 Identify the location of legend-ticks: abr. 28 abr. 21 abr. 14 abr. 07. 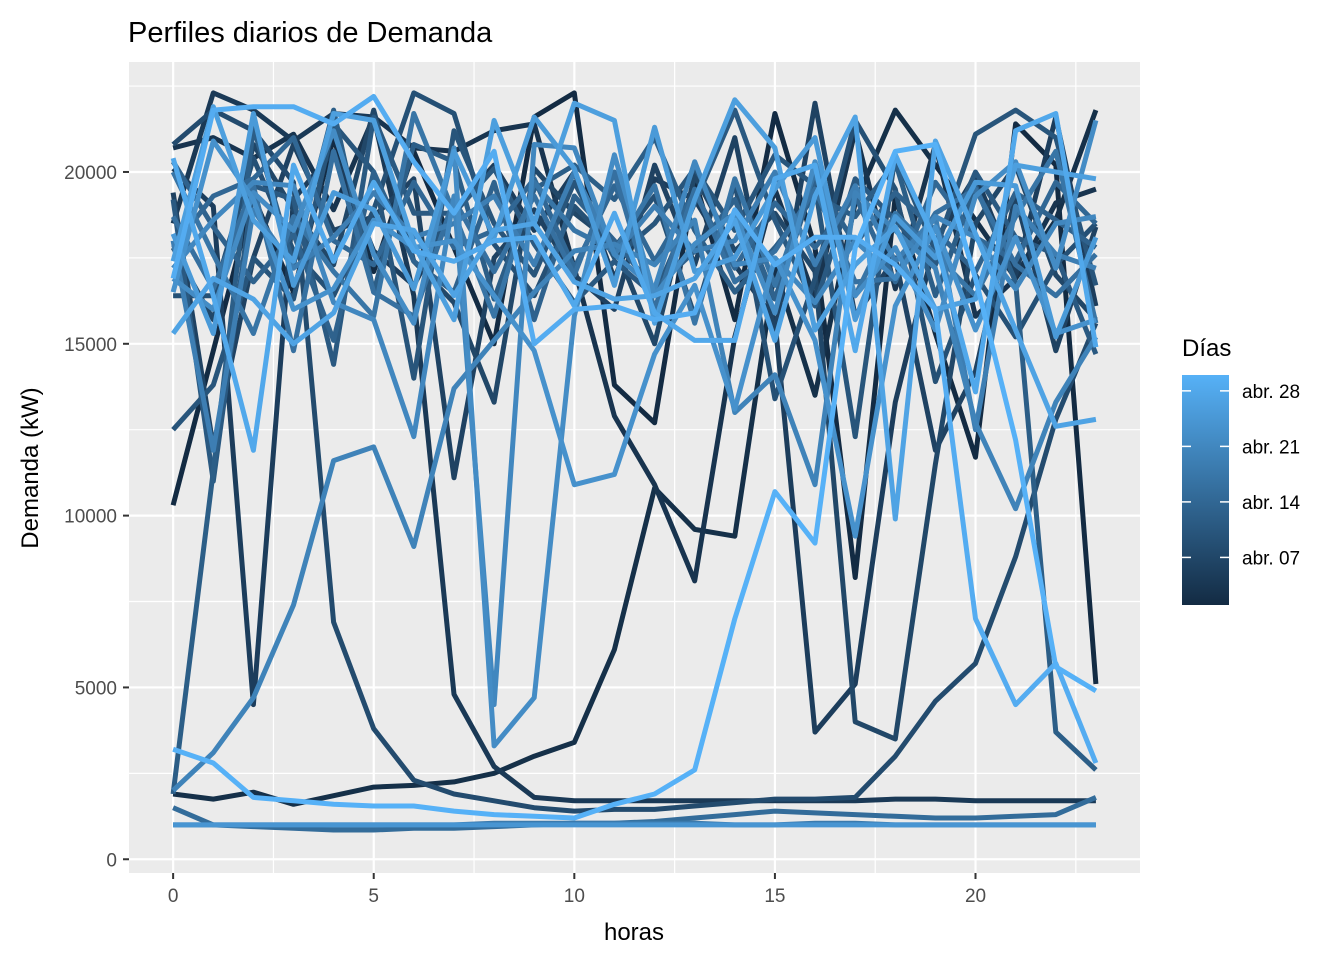
(1241, 475).